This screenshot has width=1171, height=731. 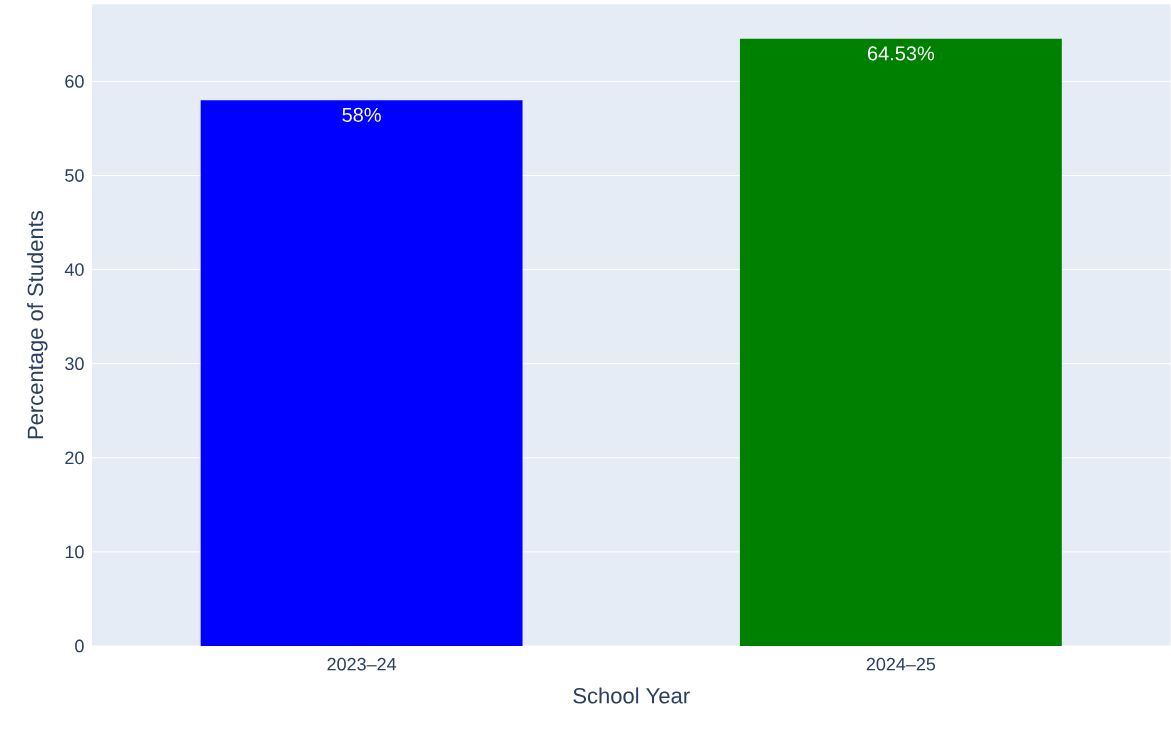 I want to click on y-tick-label: 50, so click(x=74, y=175).